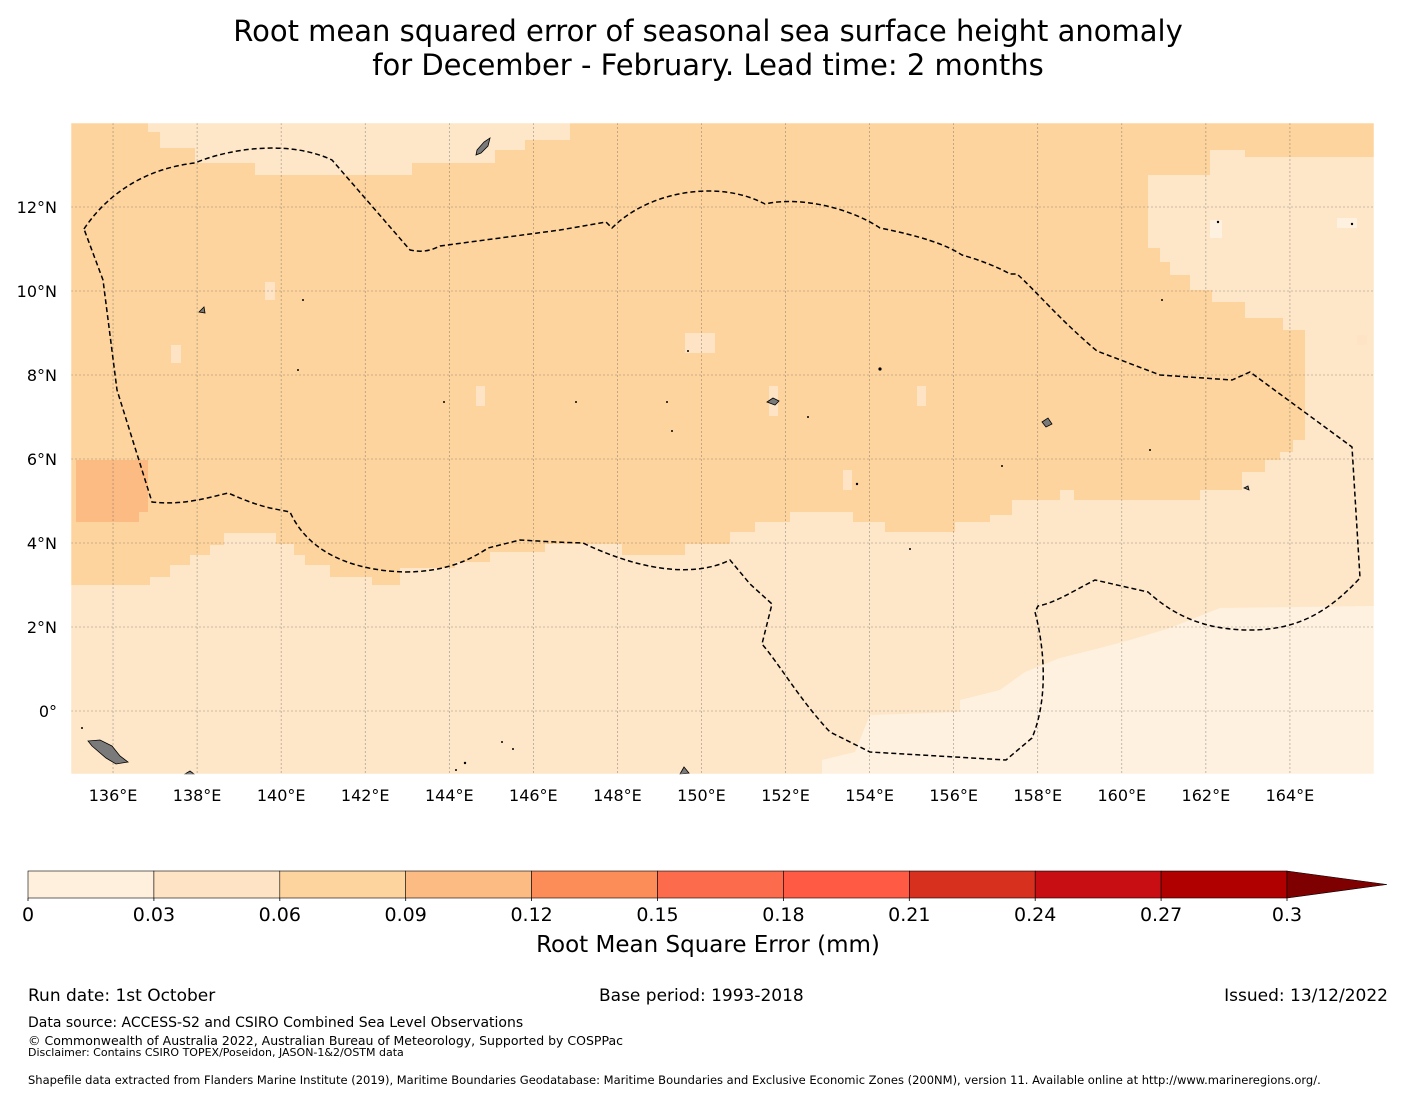 The height and width of the screenshot is (1095, 1416). What do you see at coordinates (657, 915) in the screenshot?
I see `colorbar-tick-label: 0.15` at bounding box center [657, 915].